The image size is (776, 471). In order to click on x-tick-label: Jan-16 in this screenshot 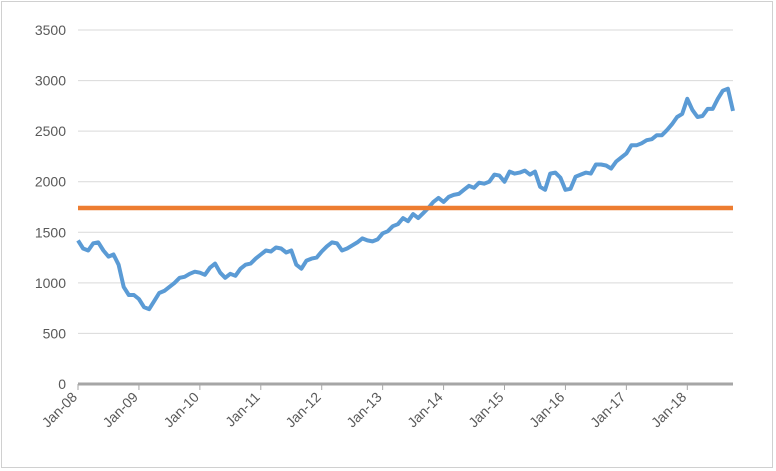, I will do `click(547, 410)`.